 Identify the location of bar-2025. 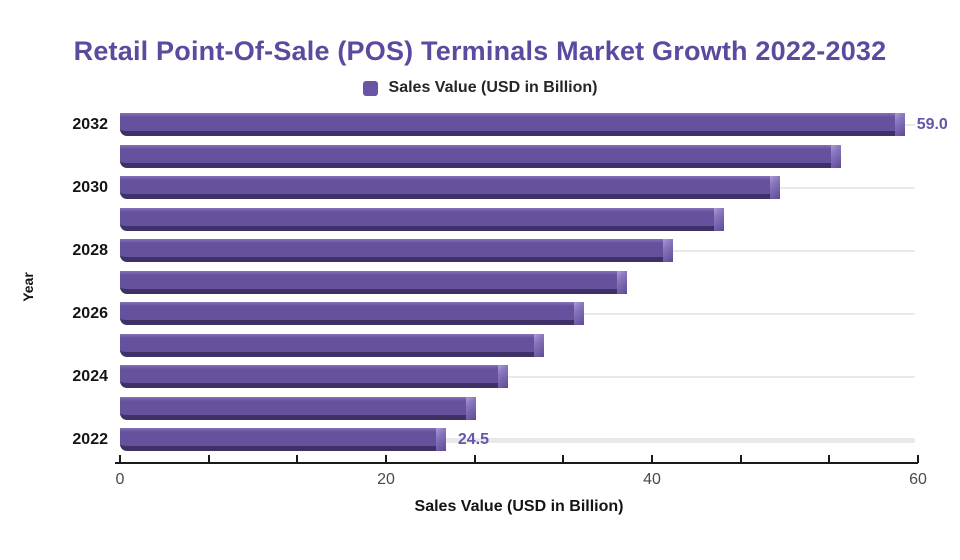
(332, 345).